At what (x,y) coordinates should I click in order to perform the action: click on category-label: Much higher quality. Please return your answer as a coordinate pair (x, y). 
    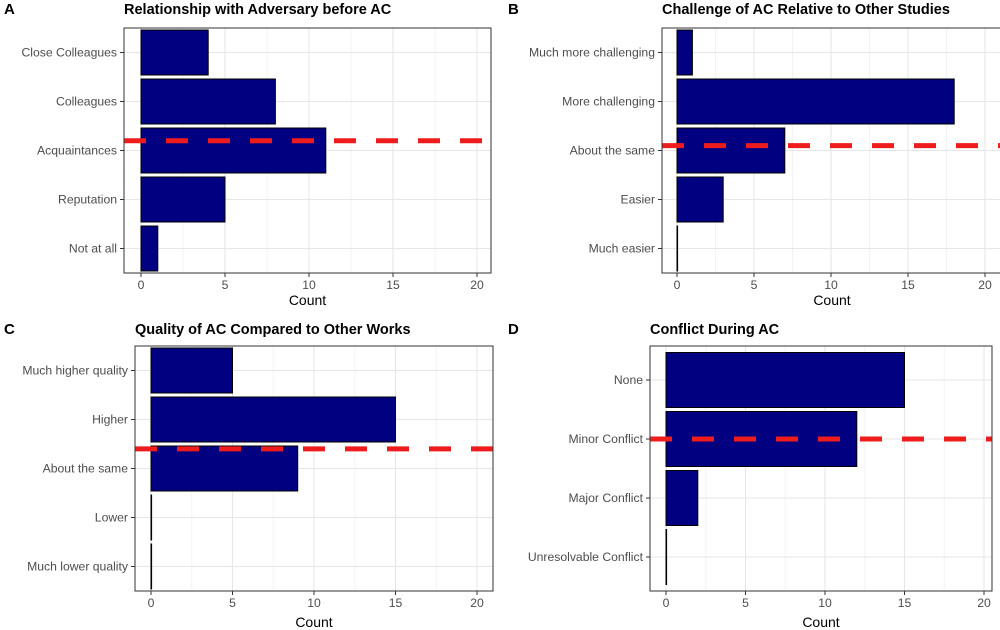
    Looking at the image, I should click on (75, 371).